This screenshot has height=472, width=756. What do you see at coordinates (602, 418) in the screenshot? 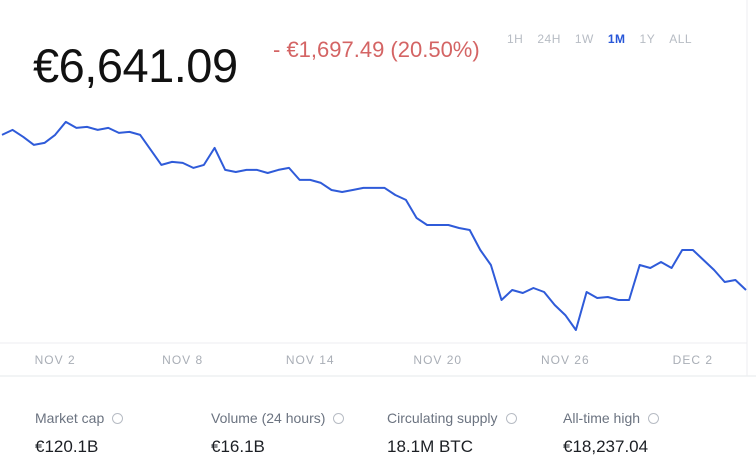
I see `stat-label-text: All-time high` at bounding box center [602, 418].